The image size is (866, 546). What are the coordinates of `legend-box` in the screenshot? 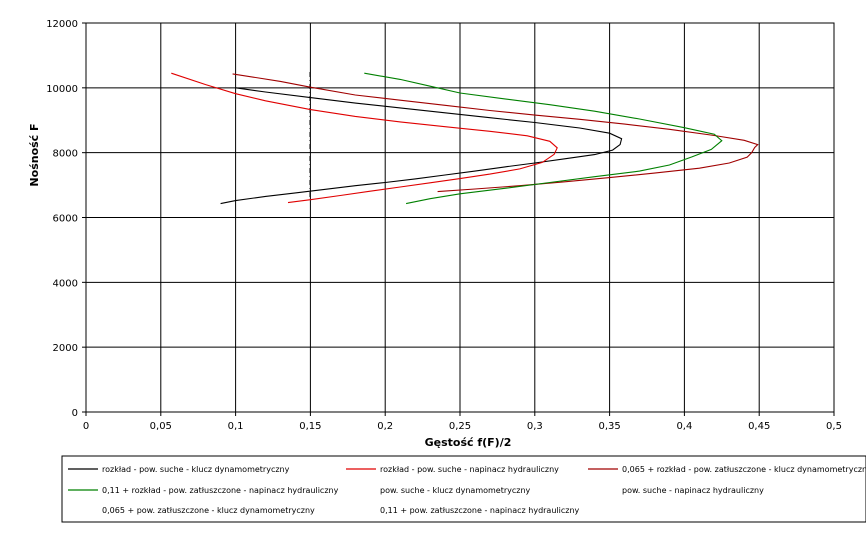 It's located at (463, 489).